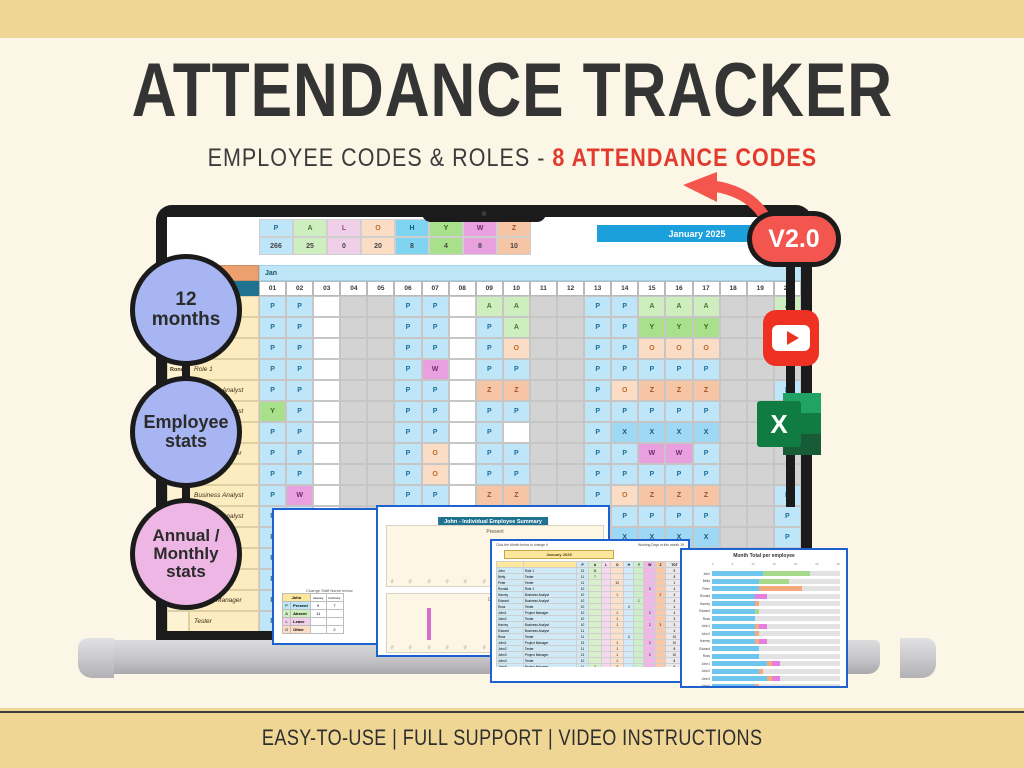 The image size is (1024, 768). What do you see at coordinates (224, 495) in the screenshot?
I see `employee-role-cell: Business Analyst` at bounding box center [224, 495].